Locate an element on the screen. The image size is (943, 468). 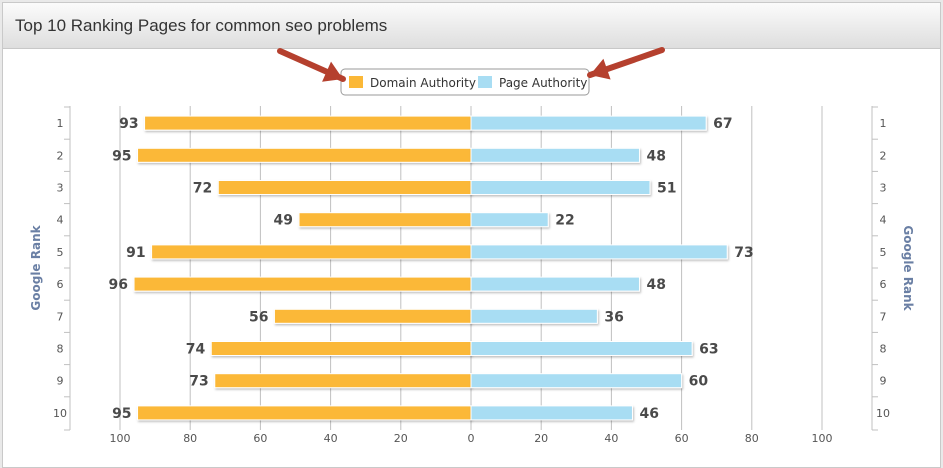
left-rank-label: 6 is located at coordinates (60, 284).